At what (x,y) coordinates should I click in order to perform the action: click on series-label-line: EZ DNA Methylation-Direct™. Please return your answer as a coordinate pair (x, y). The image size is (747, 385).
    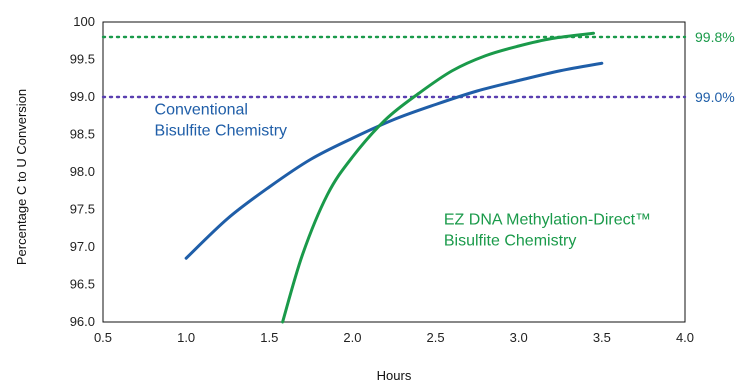
    Looking at the image, I should click on (547, 220).